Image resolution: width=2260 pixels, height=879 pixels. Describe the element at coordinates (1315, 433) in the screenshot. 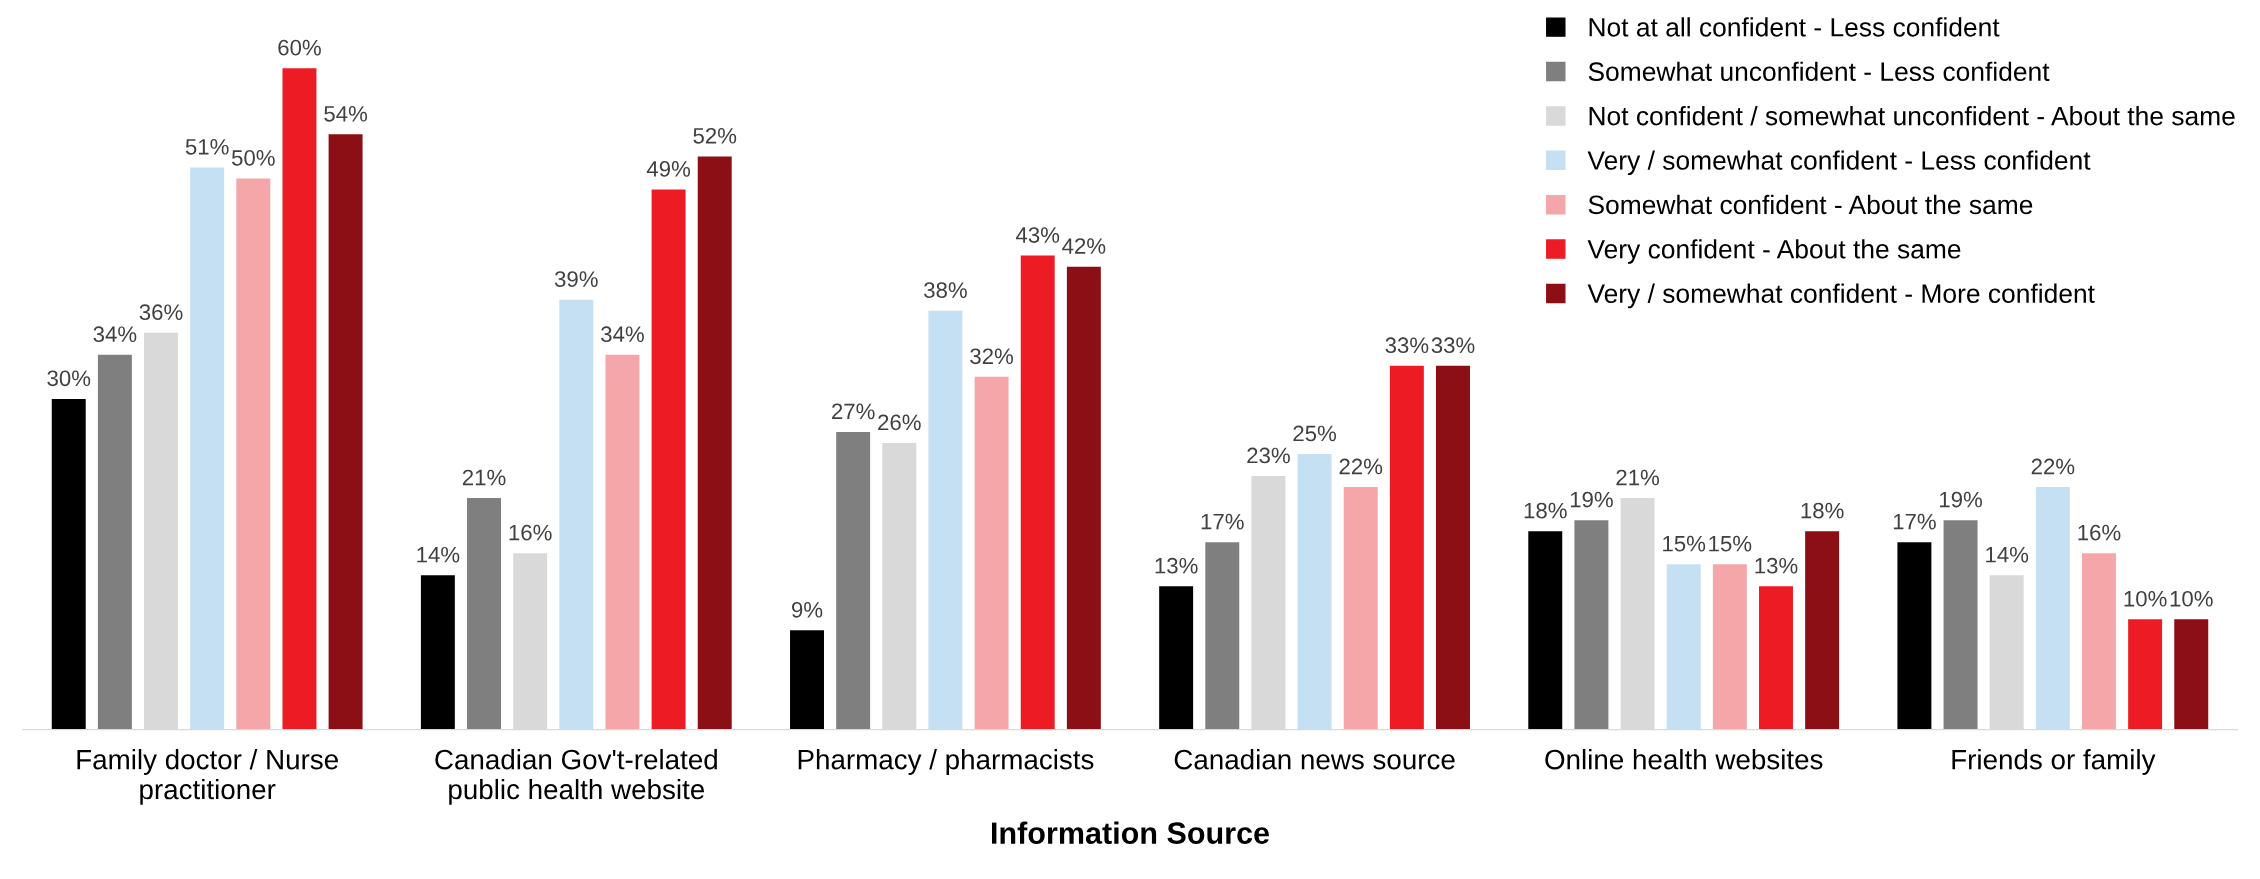

I see `data-label: 25%` at that location.